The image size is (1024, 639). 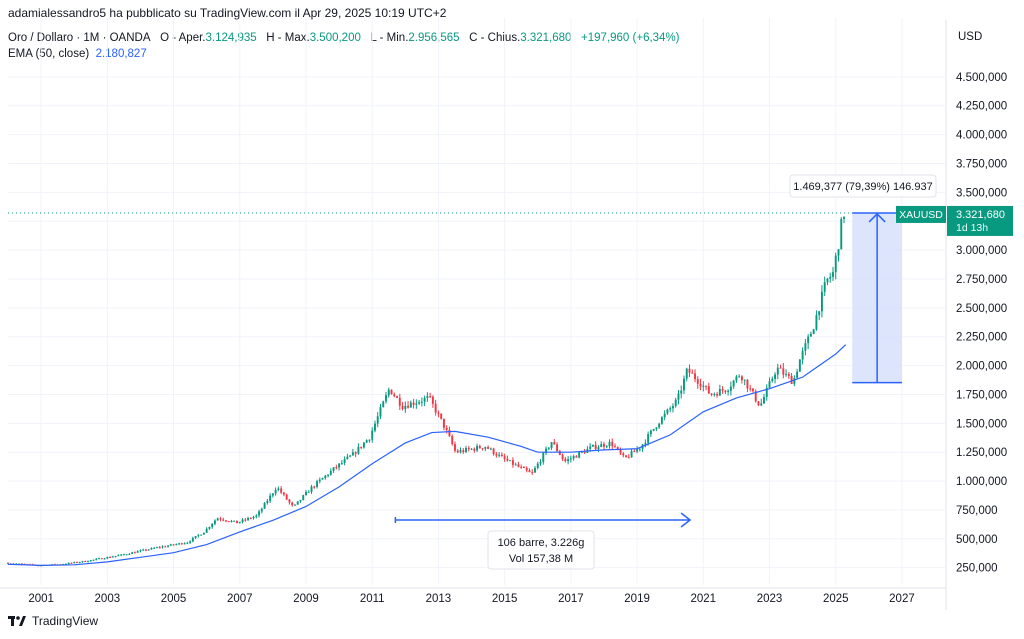 What do you see at coordinates (183, 38) in the screenshot?
I see `open-label: O - Aper.` at bounding box center [183, 38].